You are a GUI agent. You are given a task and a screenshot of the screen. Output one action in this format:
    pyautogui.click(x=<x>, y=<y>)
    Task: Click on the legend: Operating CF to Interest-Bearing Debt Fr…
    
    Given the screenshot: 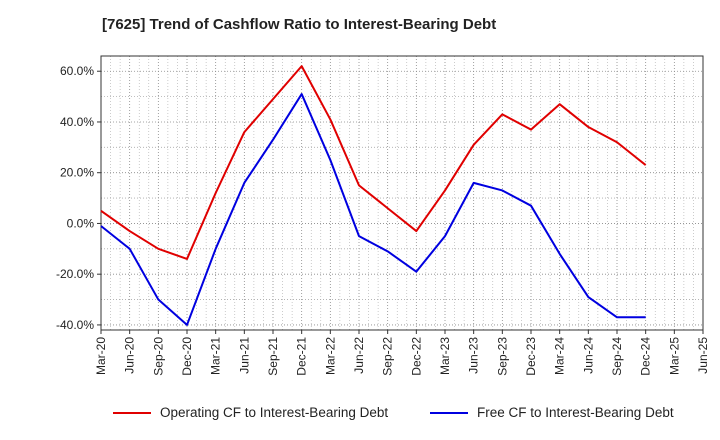 What is the action you would take?
    pyautogui.click(x=360, y=415)
    